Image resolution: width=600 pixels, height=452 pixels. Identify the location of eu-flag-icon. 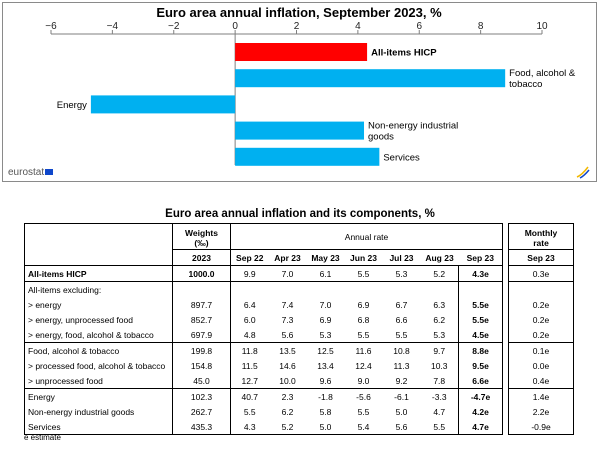
(49, 172).